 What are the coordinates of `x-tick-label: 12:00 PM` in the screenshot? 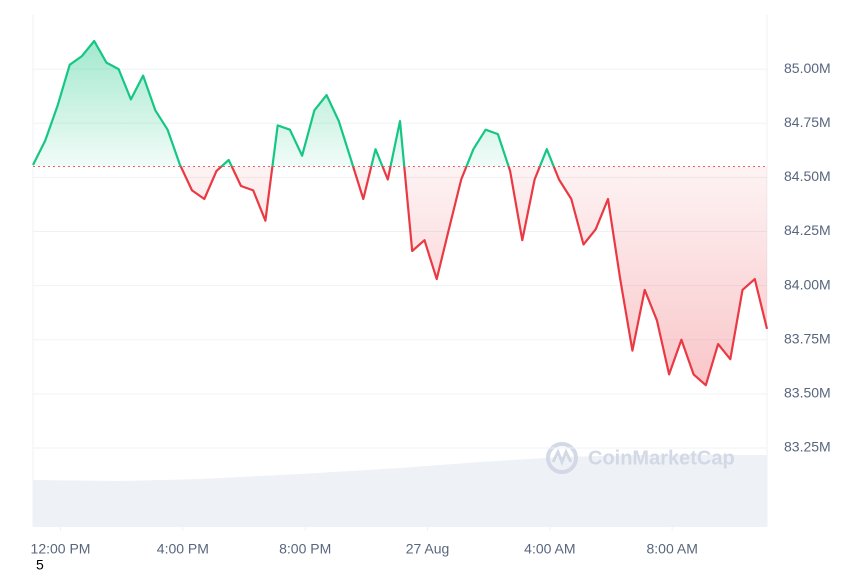 It's located at (61, 549).